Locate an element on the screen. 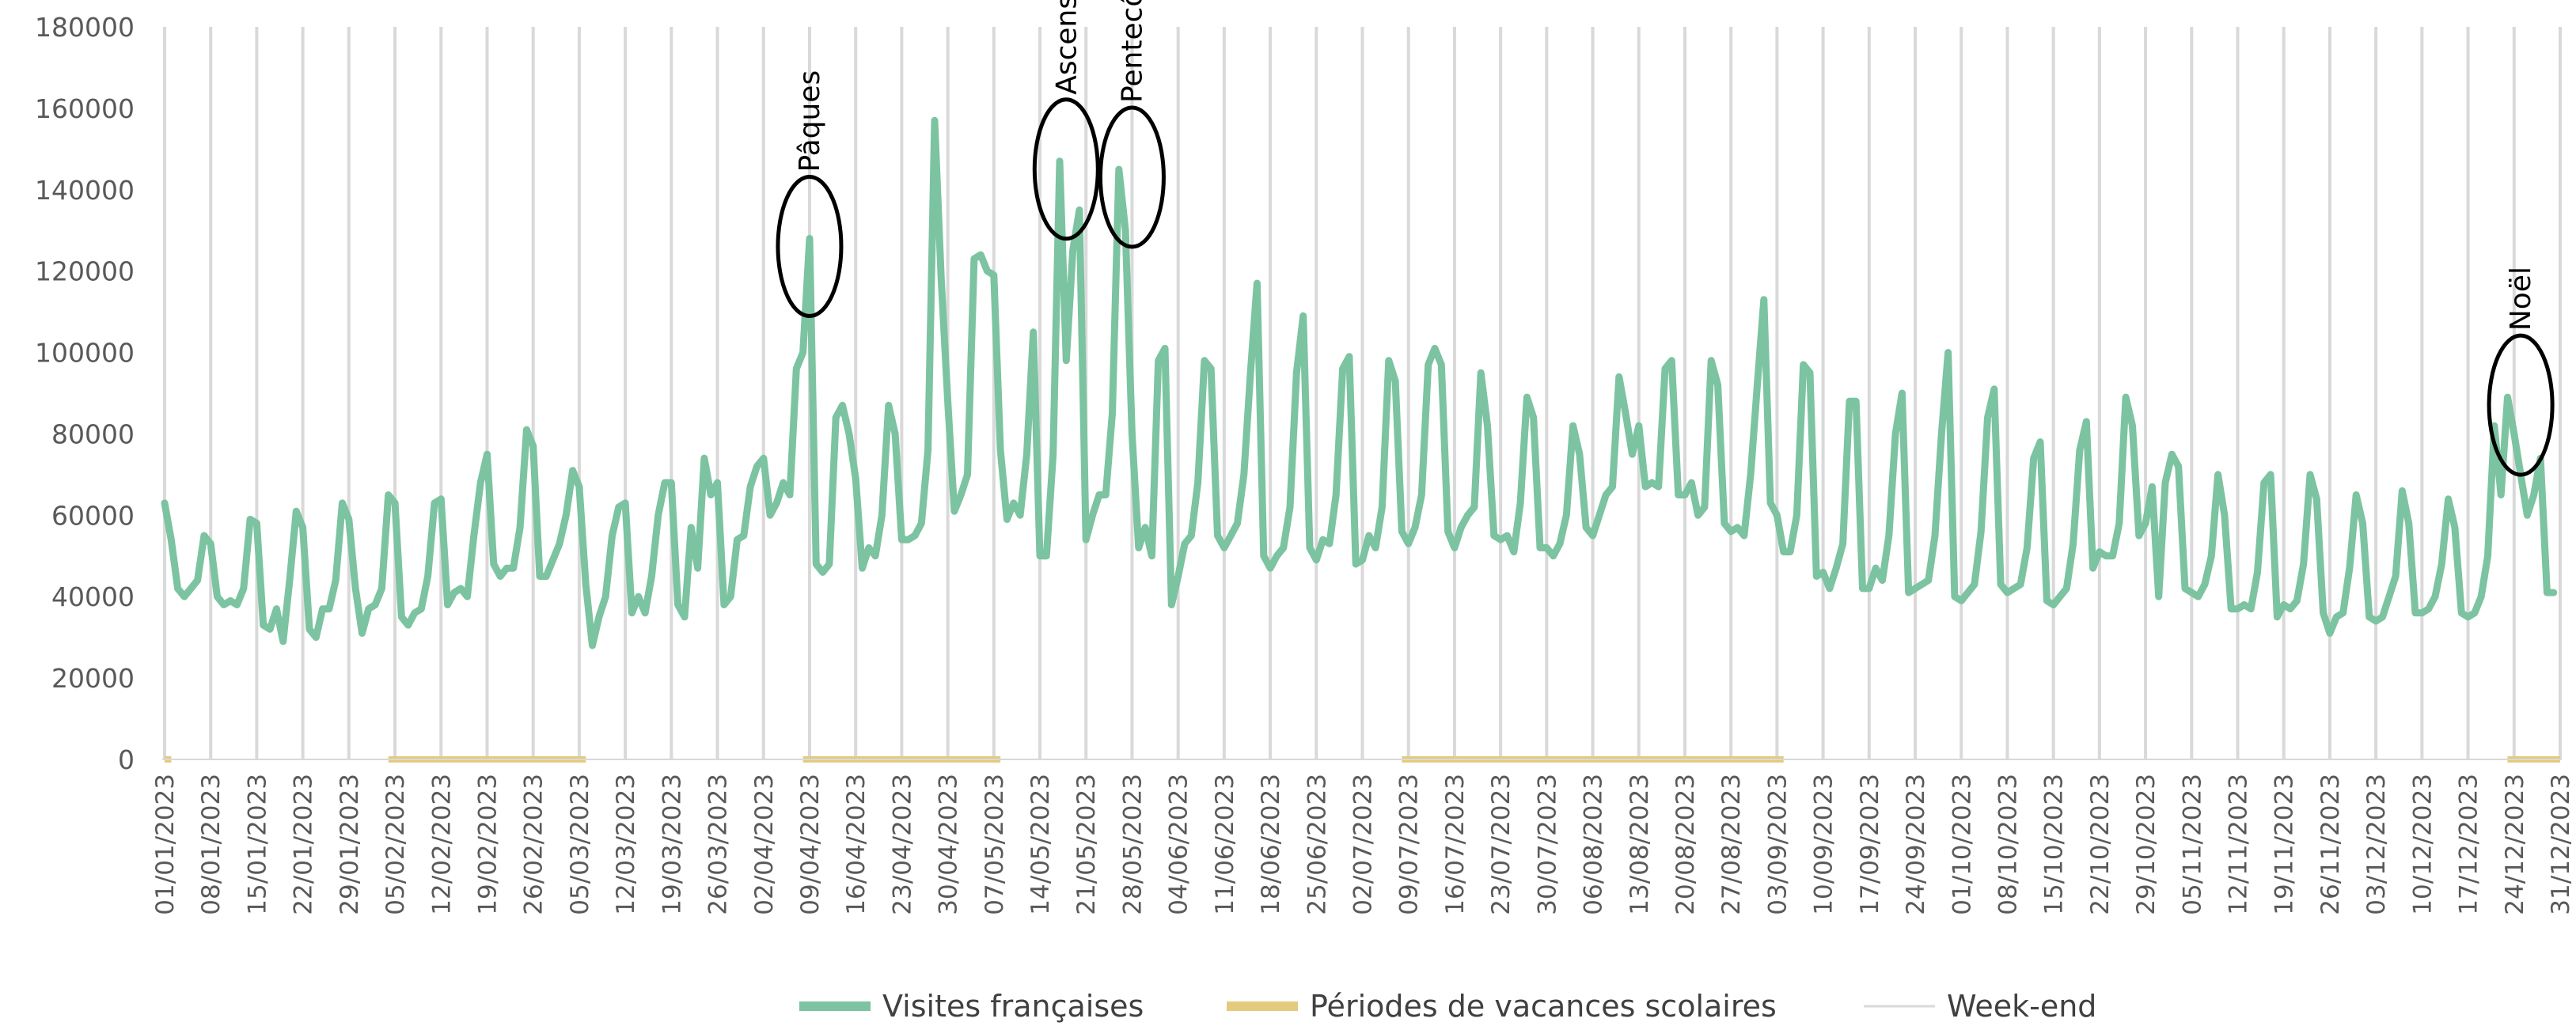  x-tick-label: 01/10/2023 is located at coordinates (1962, 844).